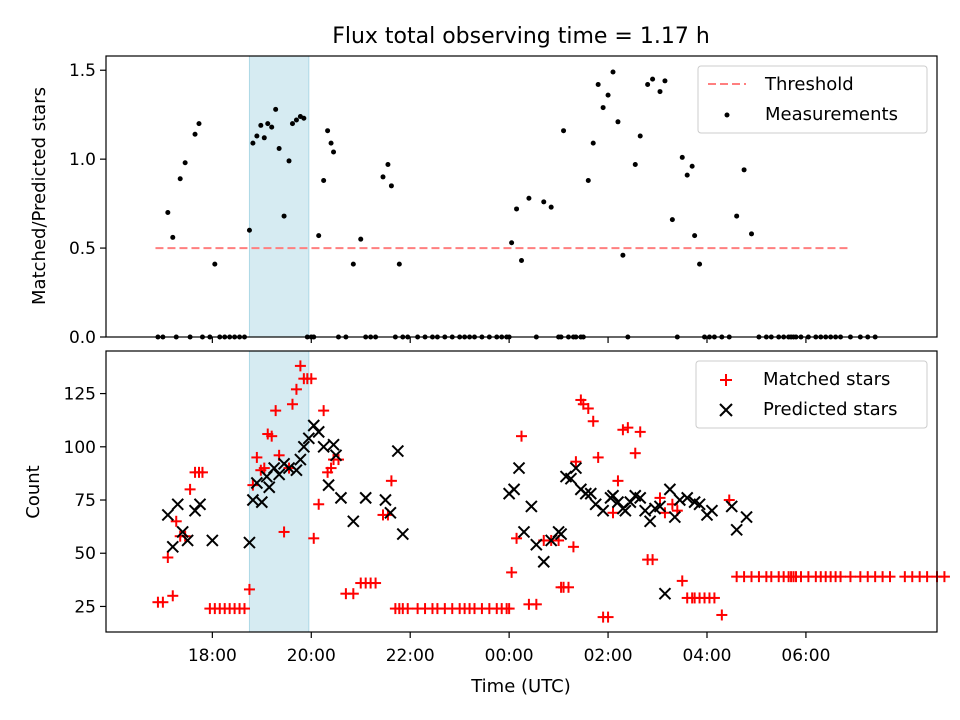  What do you see at coordinates (706, 656) in the screenshot?
I see `bottom-xtick-label: 04:00` at bounding box center [706, 656].